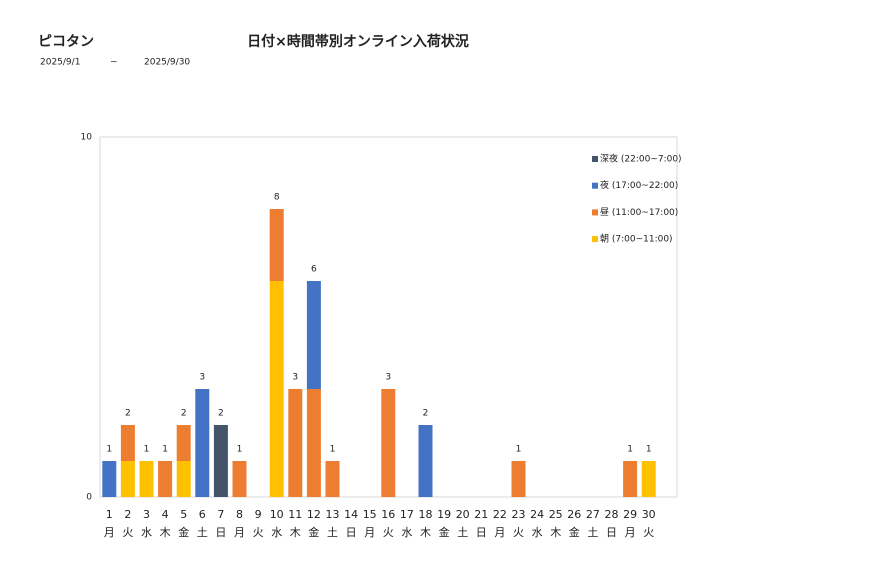  I want to click on shop-name: ピコタン, so click(66, 42).